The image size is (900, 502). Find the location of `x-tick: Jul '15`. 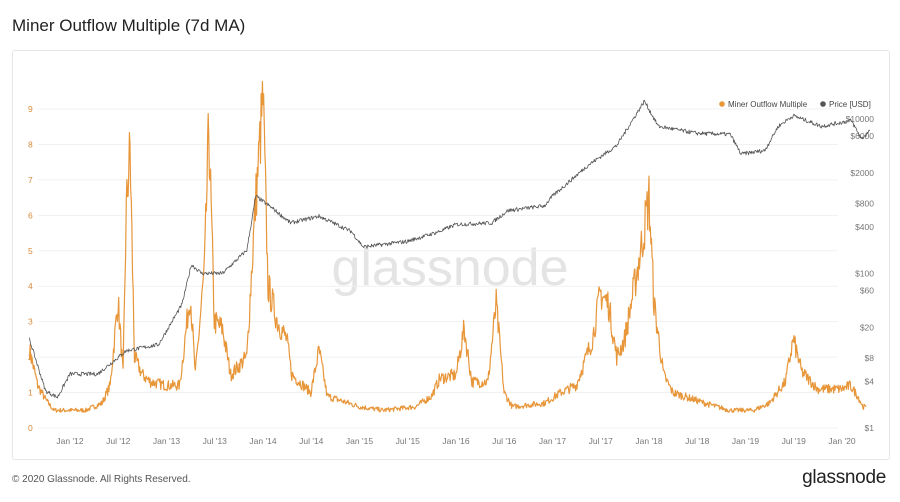

x-tick: Jul '15 is located at coordinates (408, 441).